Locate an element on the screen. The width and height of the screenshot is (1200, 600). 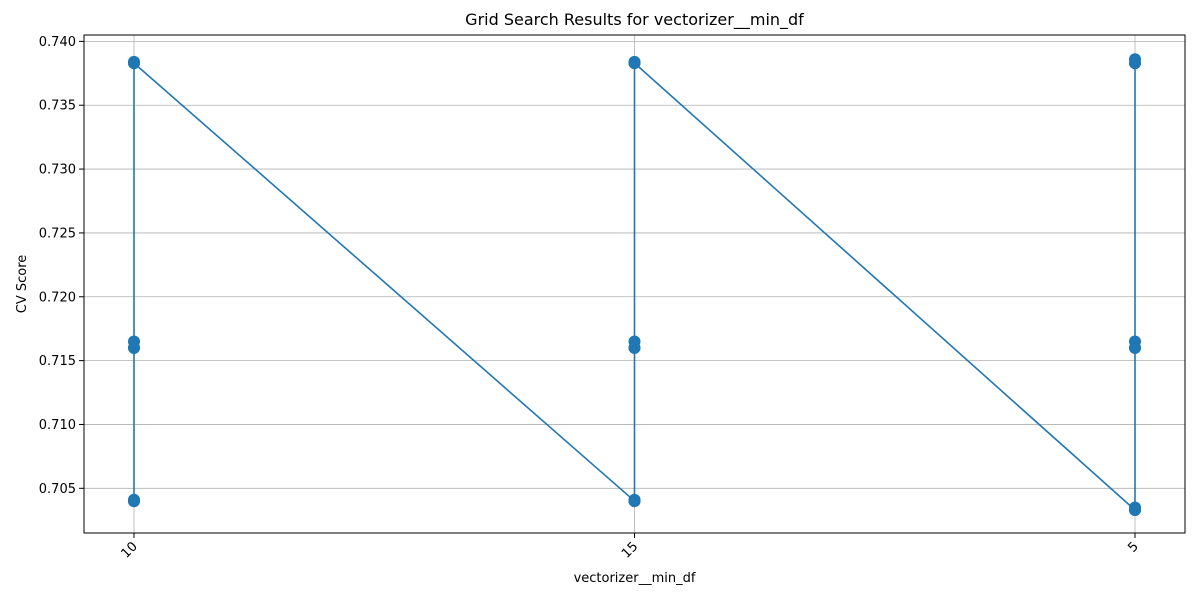
y-tick-label: 0.710 is located at coordinates (57, 425).